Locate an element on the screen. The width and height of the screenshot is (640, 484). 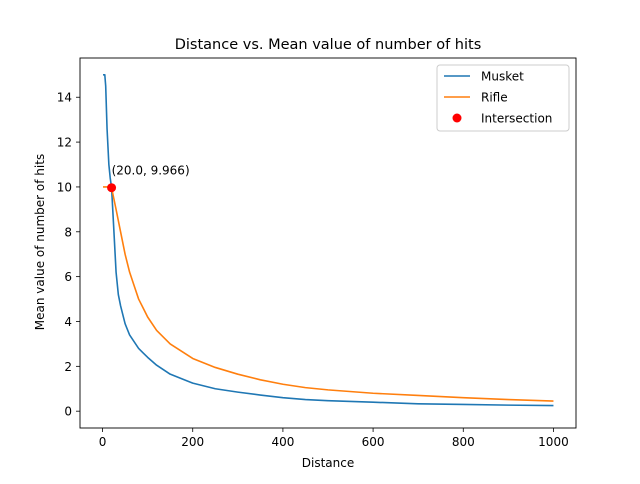
y-tick-label: 12 is located at coordinates (64, 143).